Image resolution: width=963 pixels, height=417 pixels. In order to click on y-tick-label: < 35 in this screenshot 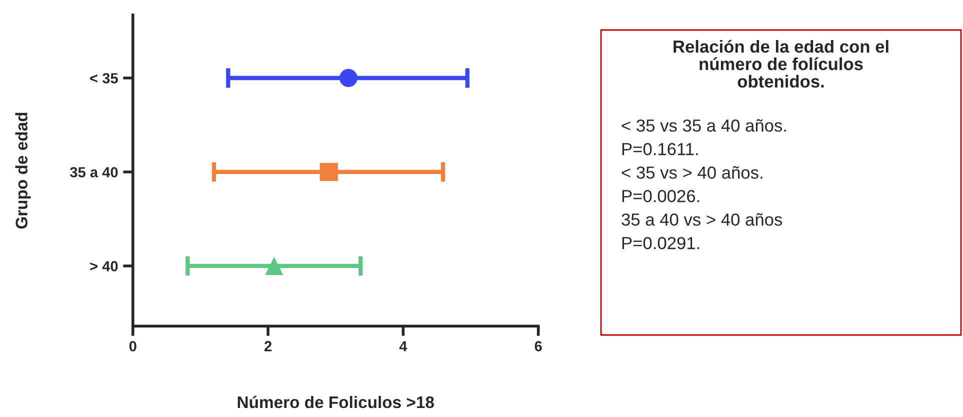, I will do `click(104, 78)`.